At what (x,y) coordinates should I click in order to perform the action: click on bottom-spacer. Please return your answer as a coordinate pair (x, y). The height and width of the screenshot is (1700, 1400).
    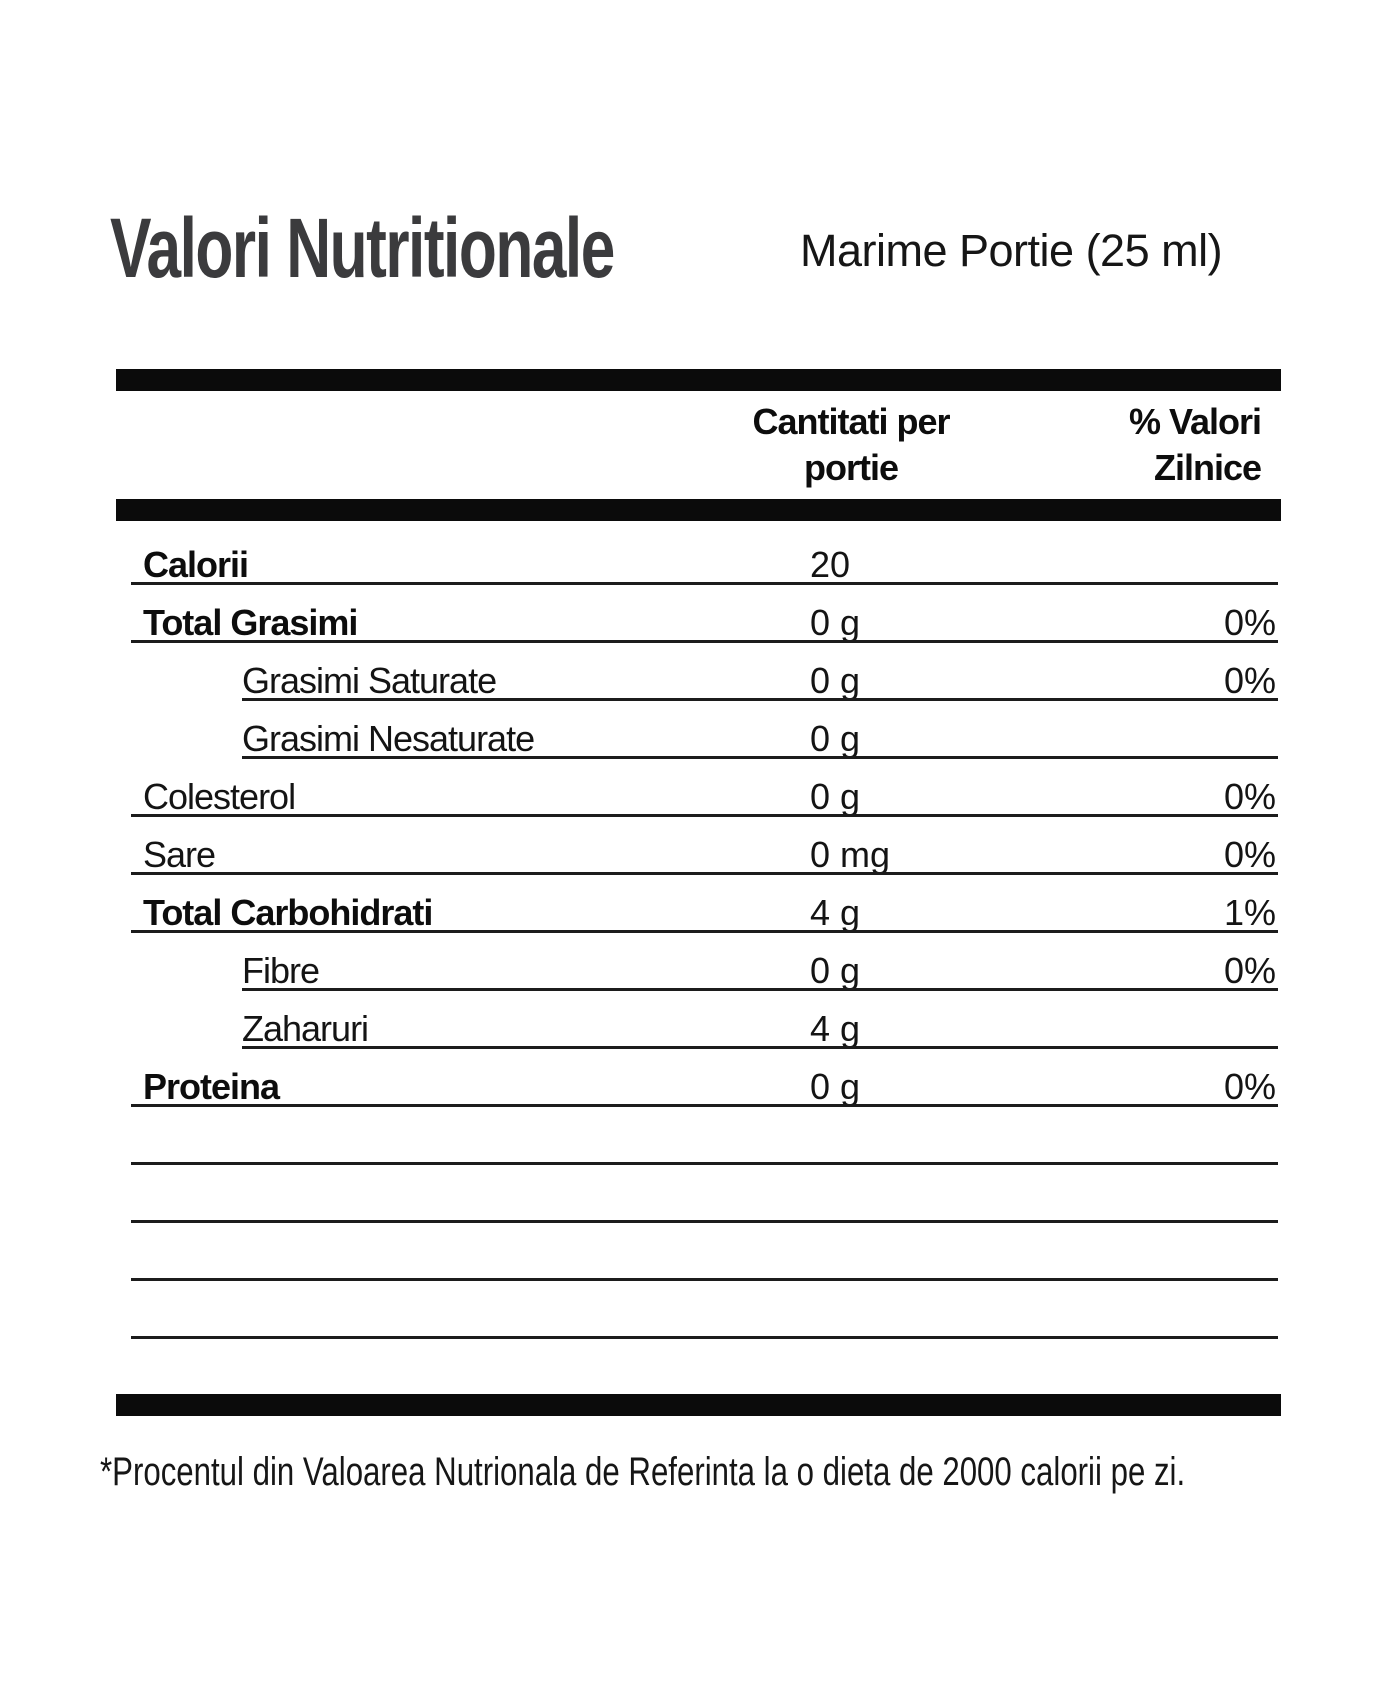
    Looking at the image, I should click on (698, 1366).